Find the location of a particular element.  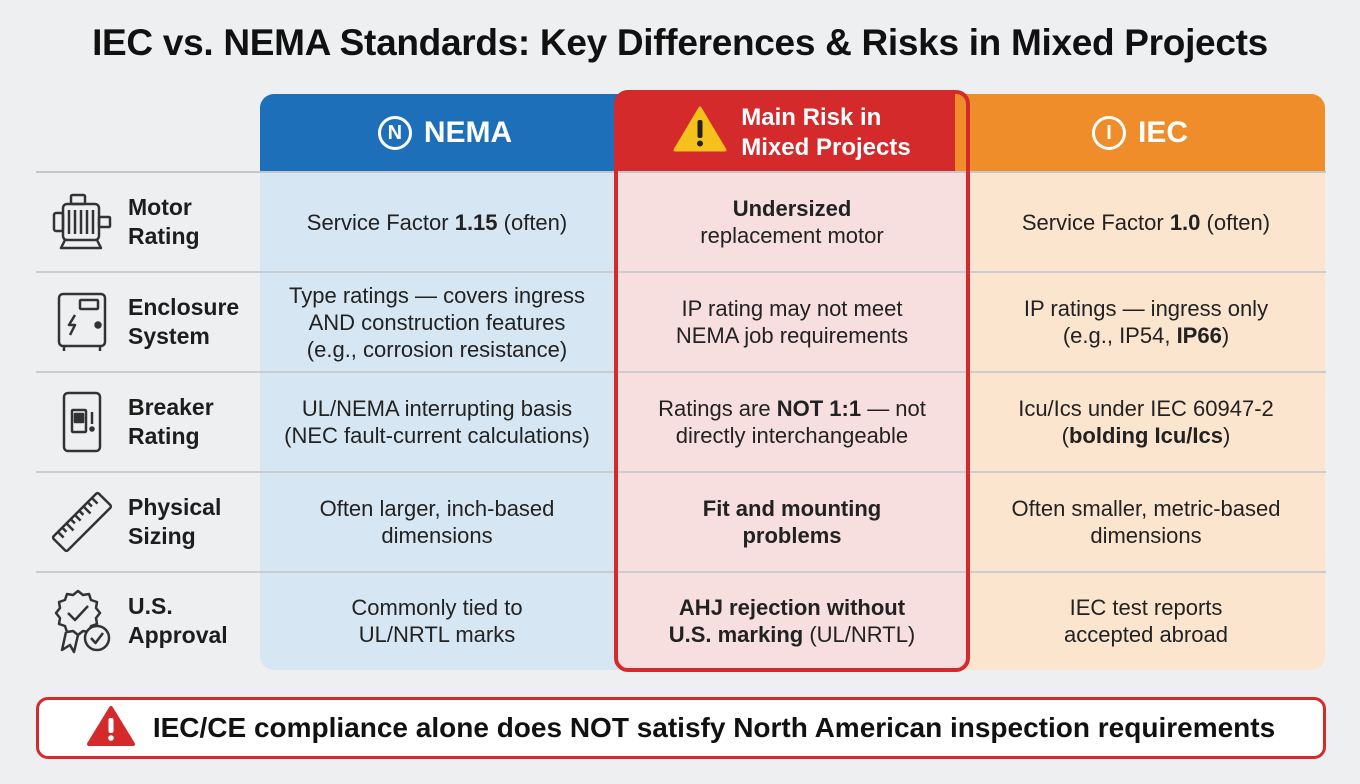

cell-text-bold: 1.15 is located at coordinates (476, 222).